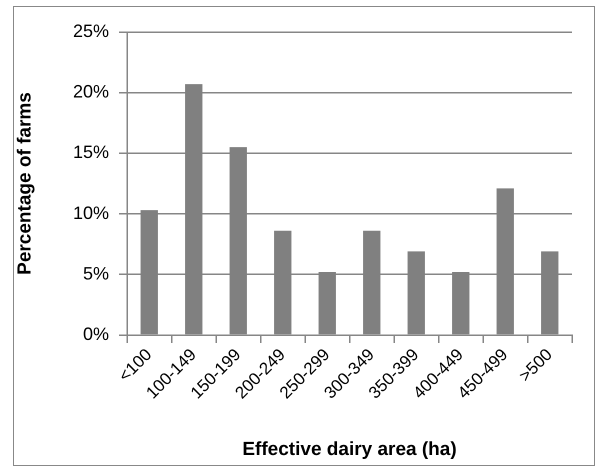 The width and height of the screenshot is (608, 472). What do you see at coordinates (95, 273) in the screenshot?
I see `y-tick-label: 5%` at bounding box center [95, 273].